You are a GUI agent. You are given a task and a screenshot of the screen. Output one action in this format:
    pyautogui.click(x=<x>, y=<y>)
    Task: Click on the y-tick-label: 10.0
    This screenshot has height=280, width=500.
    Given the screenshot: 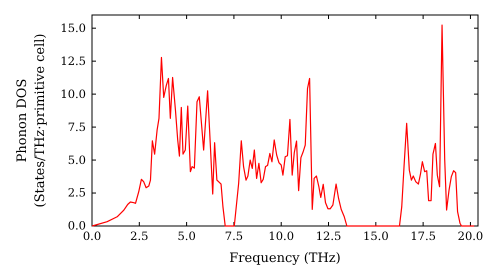 What is the action you would take?
    pyautogui.click(x=73, y=93)
    